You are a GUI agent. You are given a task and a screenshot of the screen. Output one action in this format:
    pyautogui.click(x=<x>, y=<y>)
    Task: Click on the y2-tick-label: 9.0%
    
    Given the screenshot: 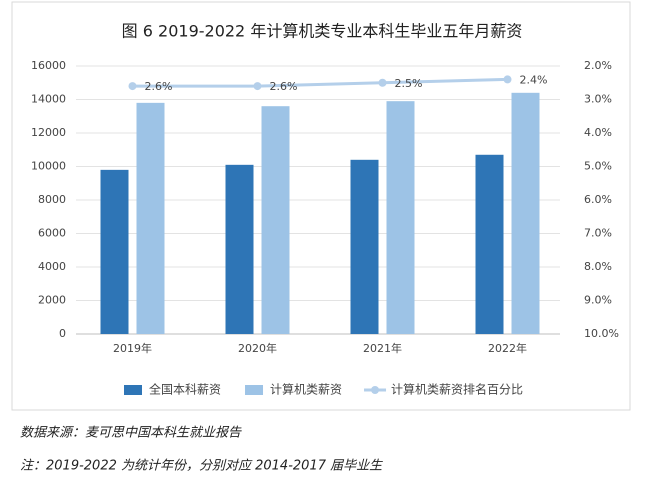 What is the action you would take?
    pyautogui.click(x=598, y=300)
    